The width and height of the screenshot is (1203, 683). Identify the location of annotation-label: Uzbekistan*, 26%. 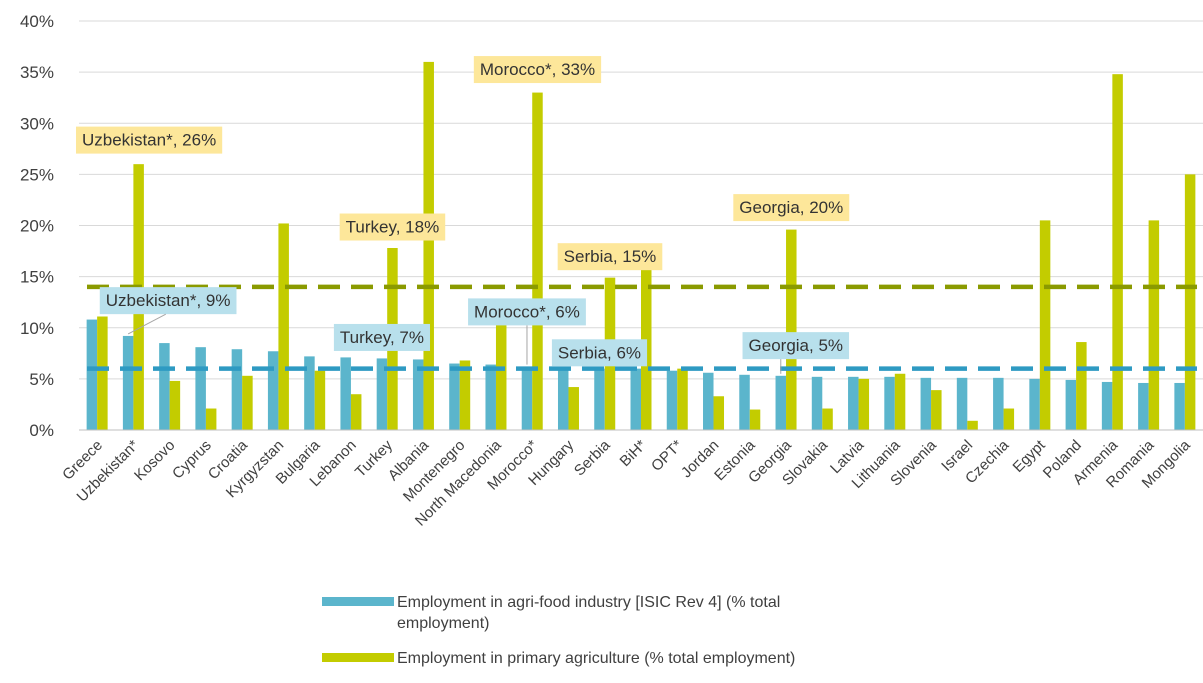
(149, 140).